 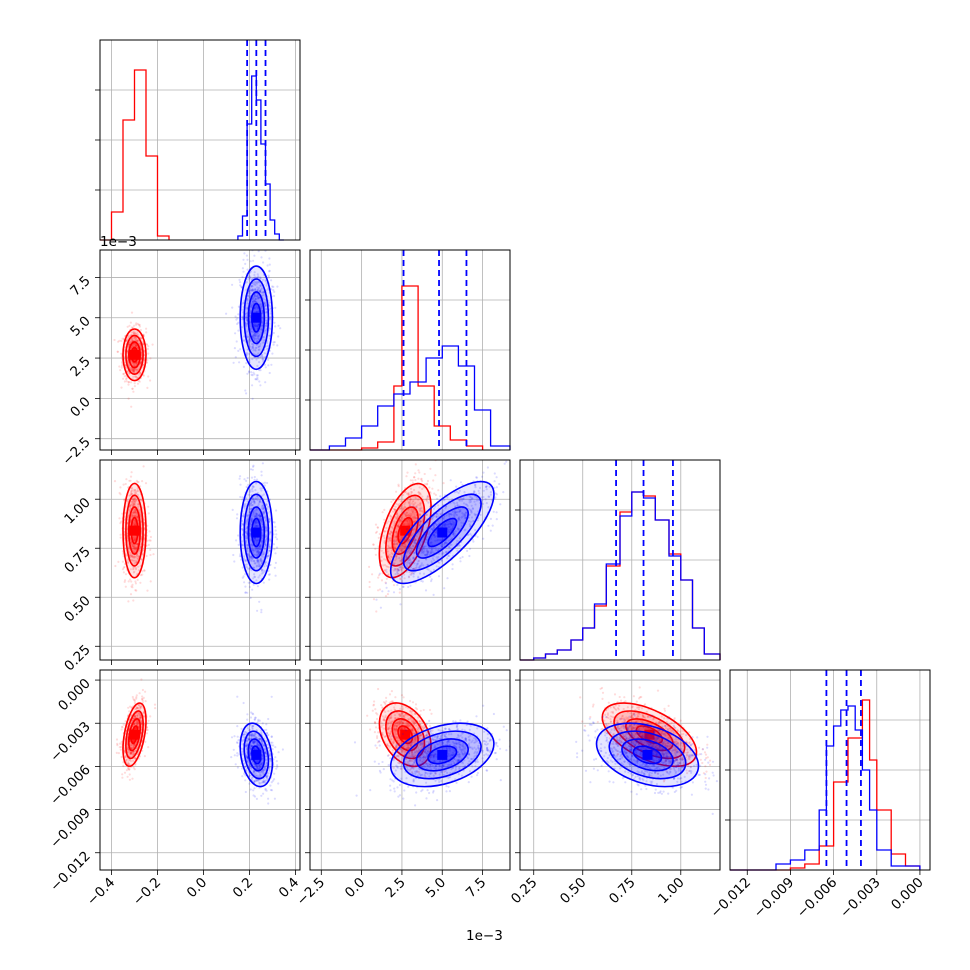 I want to click on histogram-red-p0, so click(x=135, y=155).